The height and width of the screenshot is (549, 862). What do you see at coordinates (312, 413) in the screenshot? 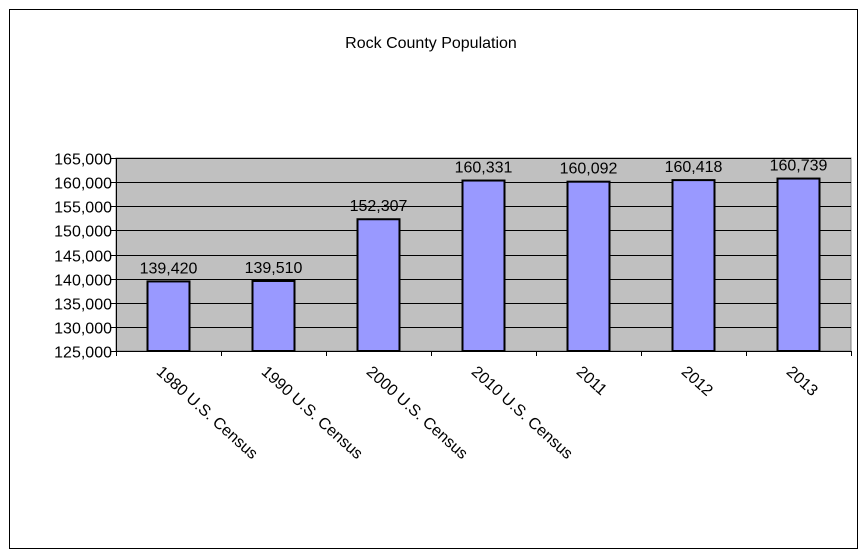
I see `x-tick-label: 1990 U.S. Census` at bounding box center [312, 413].